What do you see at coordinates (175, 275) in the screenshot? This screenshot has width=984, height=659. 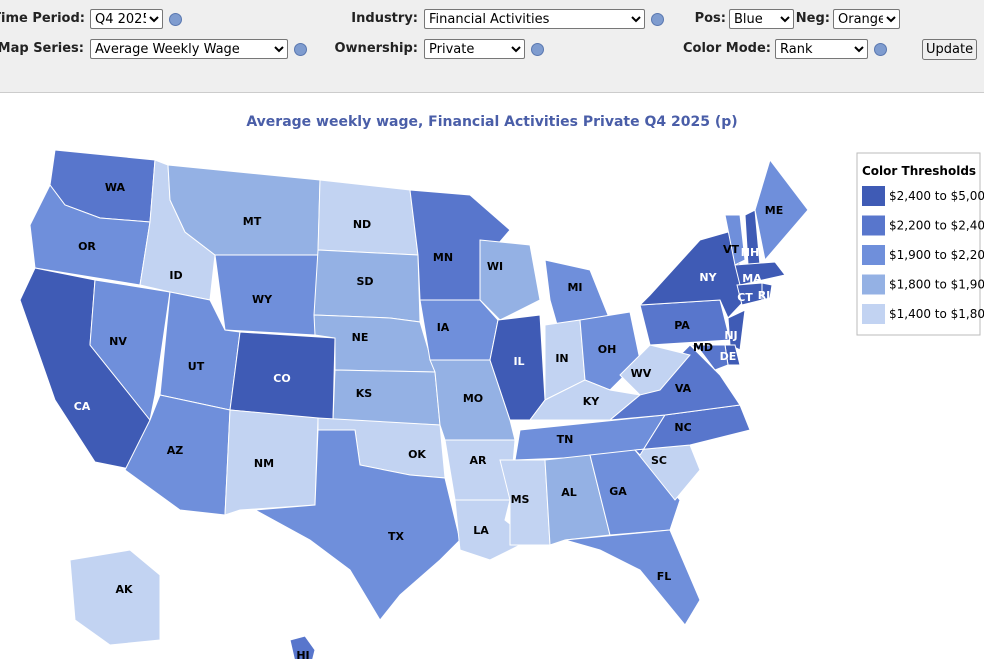 I see `state-label: ID` at bounding box center [175, 275].